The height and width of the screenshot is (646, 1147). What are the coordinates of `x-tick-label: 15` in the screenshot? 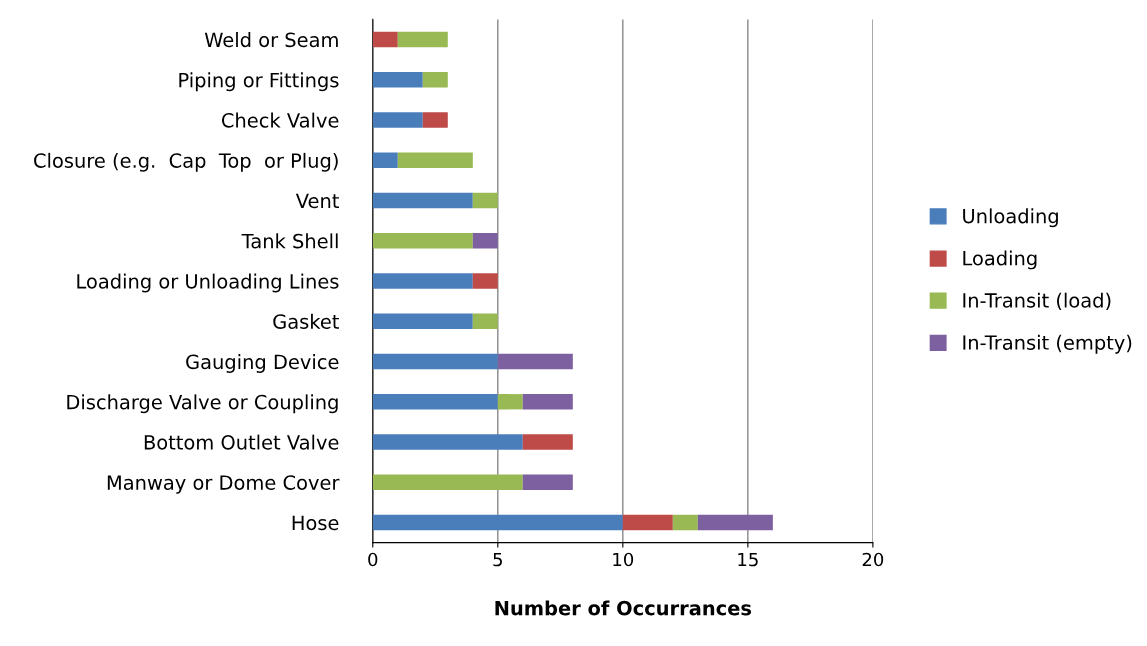 It's located at (748, 559).